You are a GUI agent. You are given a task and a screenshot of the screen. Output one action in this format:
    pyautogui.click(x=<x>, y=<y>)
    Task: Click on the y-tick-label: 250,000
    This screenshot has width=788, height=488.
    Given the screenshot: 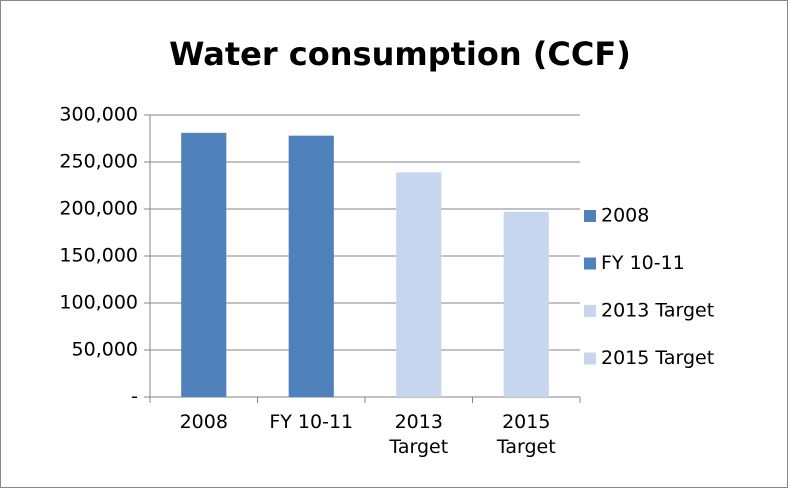 What is the action you would take?
    pyautogui.click(x=98, y=162)
    